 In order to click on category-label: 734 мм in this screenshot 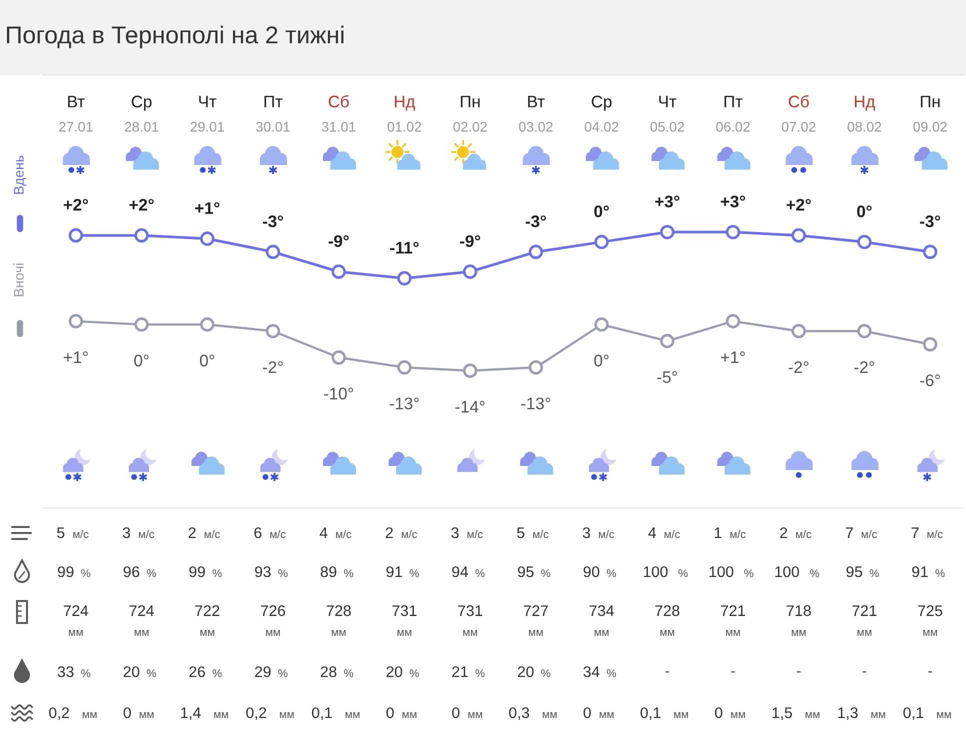, I will do `click(602, 620)`.